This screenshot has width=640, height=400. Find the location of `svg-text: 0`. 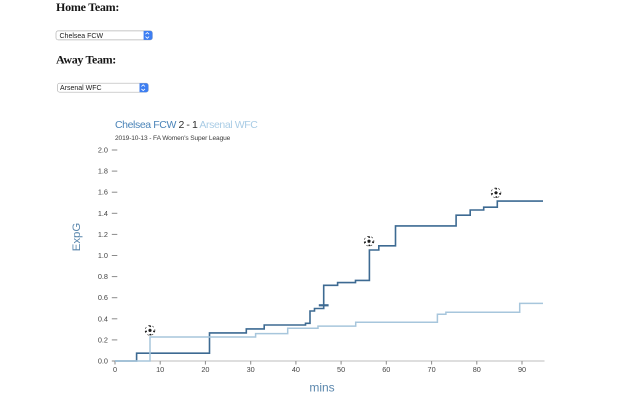

svg-text: 0 is located at coordinates (115, 369).